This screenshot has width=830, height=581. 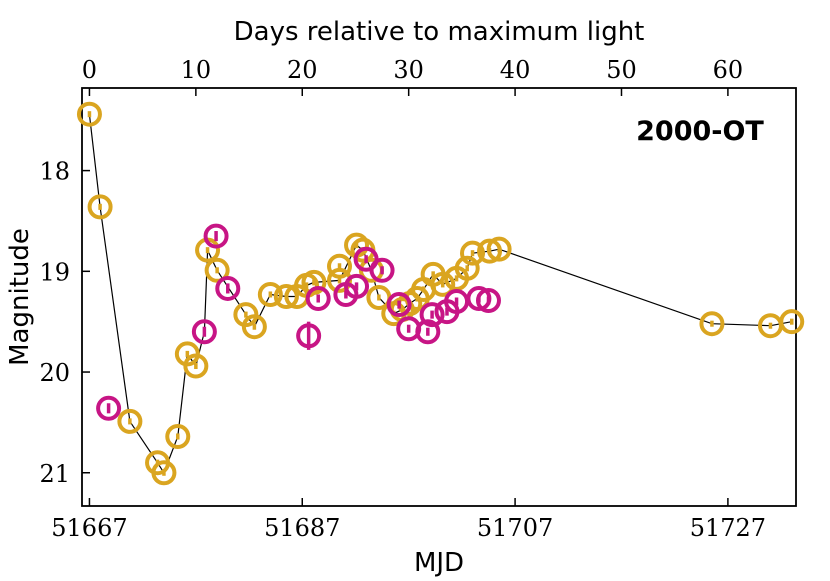 What do you see at coordinates (515, 528) in the screenshot?
I see `x-tick-label: 51707` at bounding box center [515, 528].